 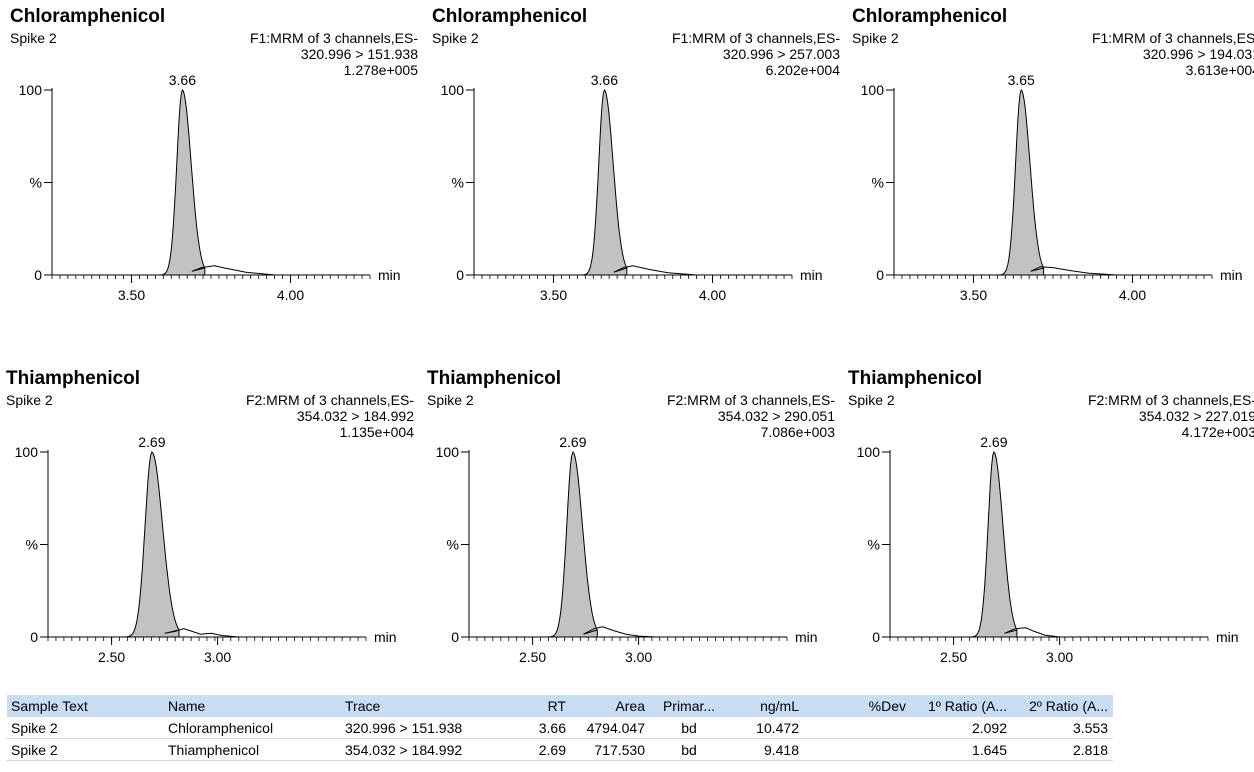 I want to click on transition-label: 354.032 > 227.019, so click(x=1196, y=416).